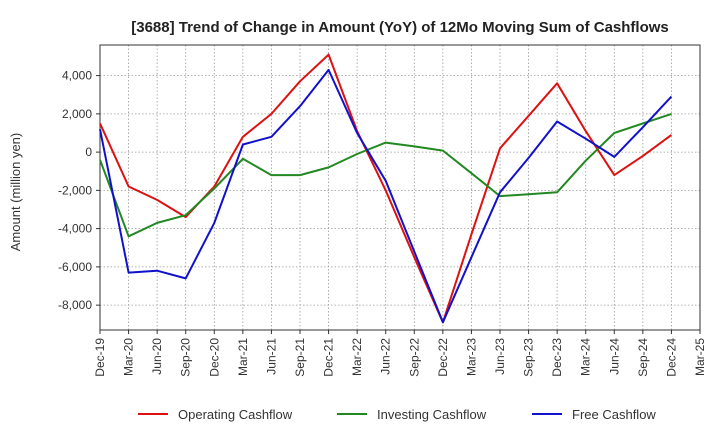 This screenshot has width=720, height=440. I want to click on x-tick-label: Dec-20, so click(214, 357).